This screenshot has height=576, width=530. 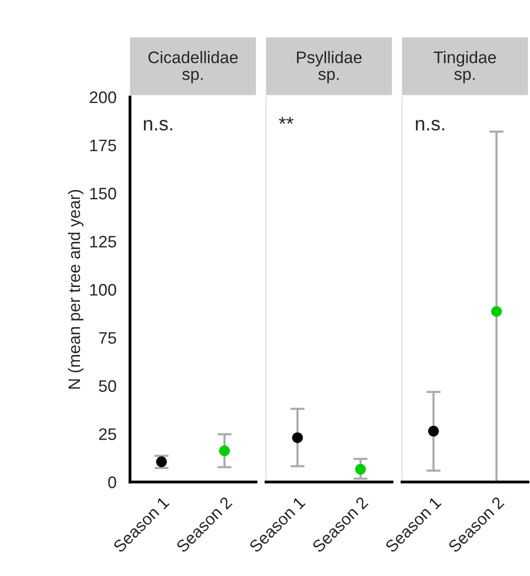 I want to click on y-axis-title: N (mean per tree and year), so click(x=76, y=289).